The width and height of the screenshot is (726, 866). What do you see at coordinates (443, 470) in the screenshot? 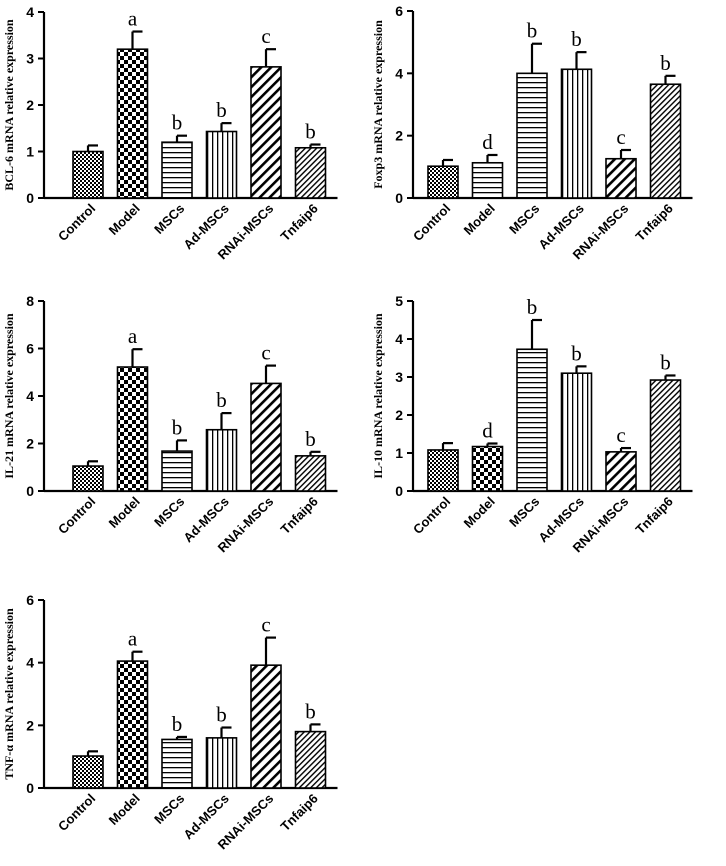
I see `il10-bar-control` at bounding box center [443, 470].